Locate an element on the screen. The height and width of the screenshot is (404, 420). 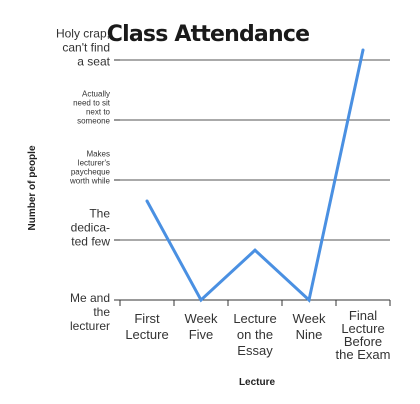
x-tick-label: Lecture on the Essay is located at coordinates (254, 334).